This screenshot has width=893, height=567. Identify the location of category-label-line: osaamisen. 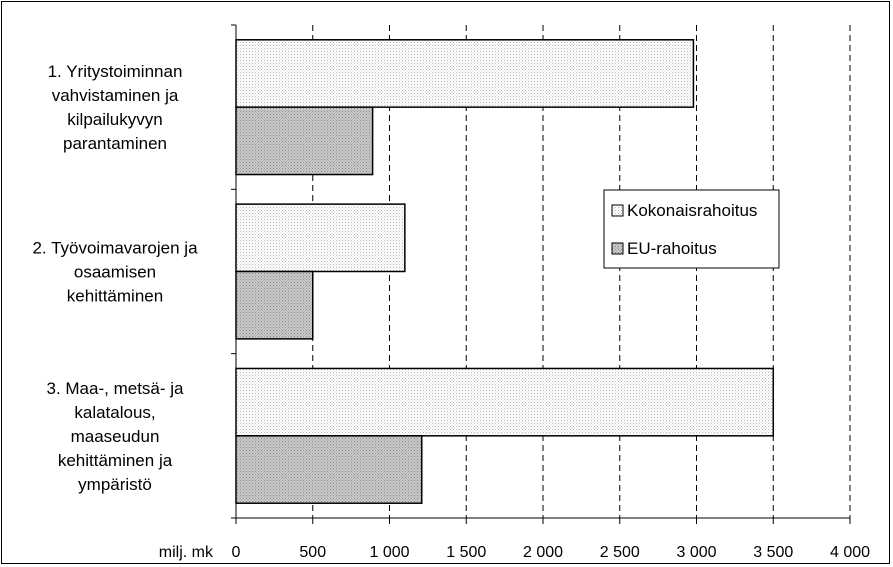
(115, 272).